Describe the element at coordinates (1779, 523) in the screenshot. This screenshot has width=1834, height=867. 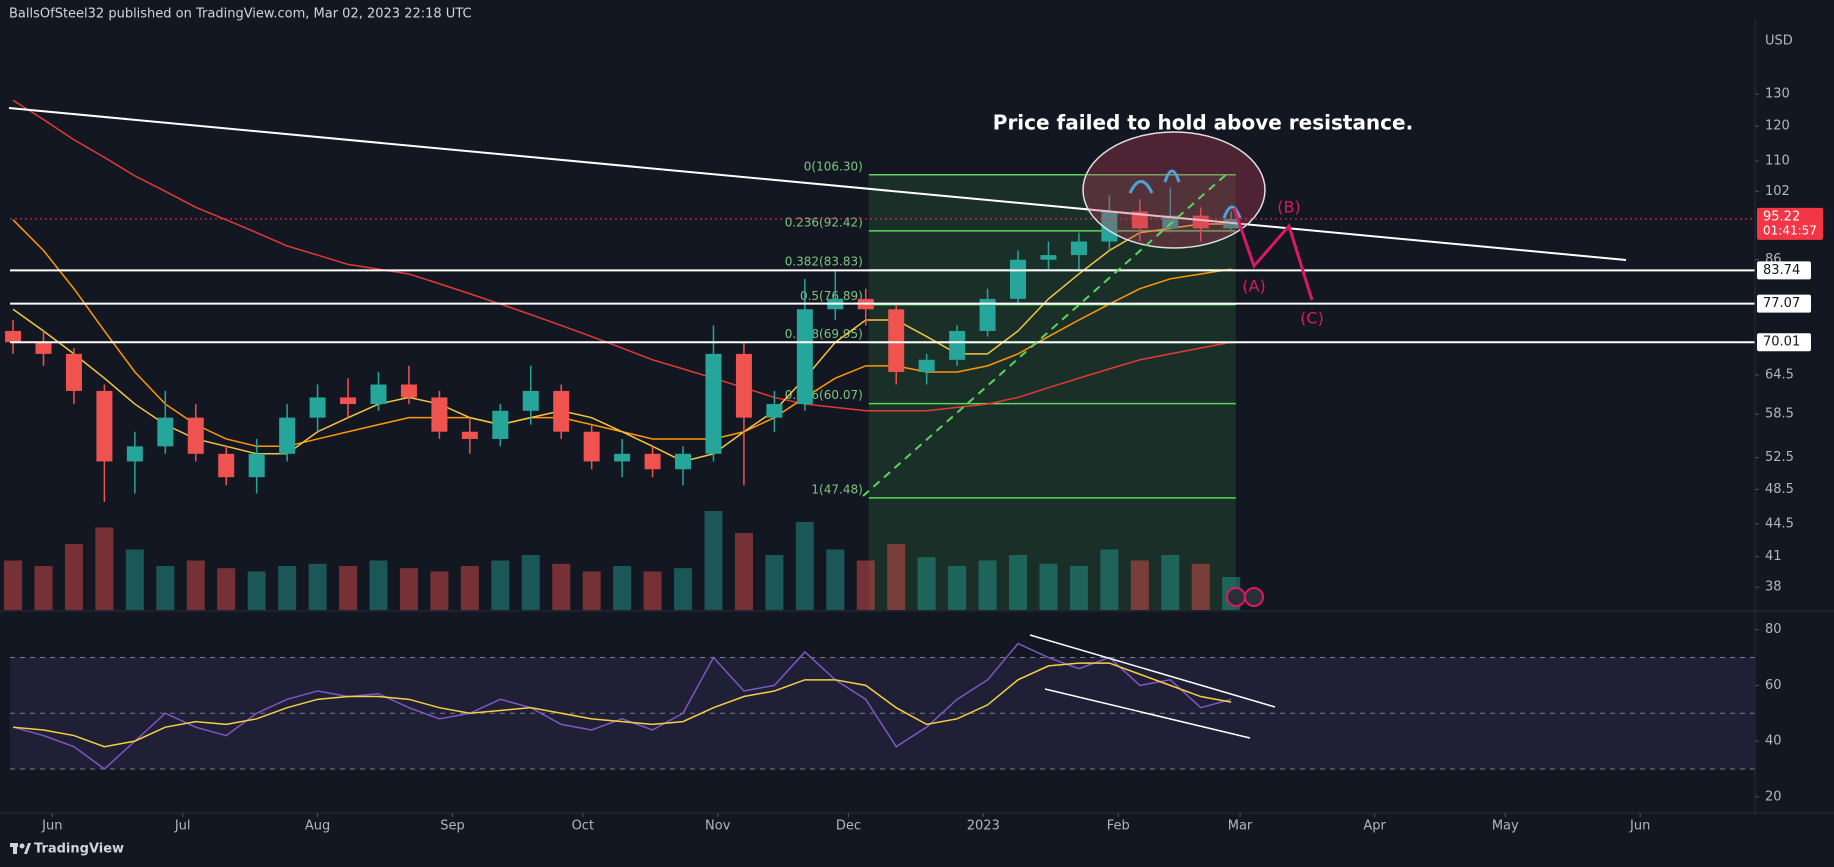
I see `y-tick-label: 44.5` at that location.